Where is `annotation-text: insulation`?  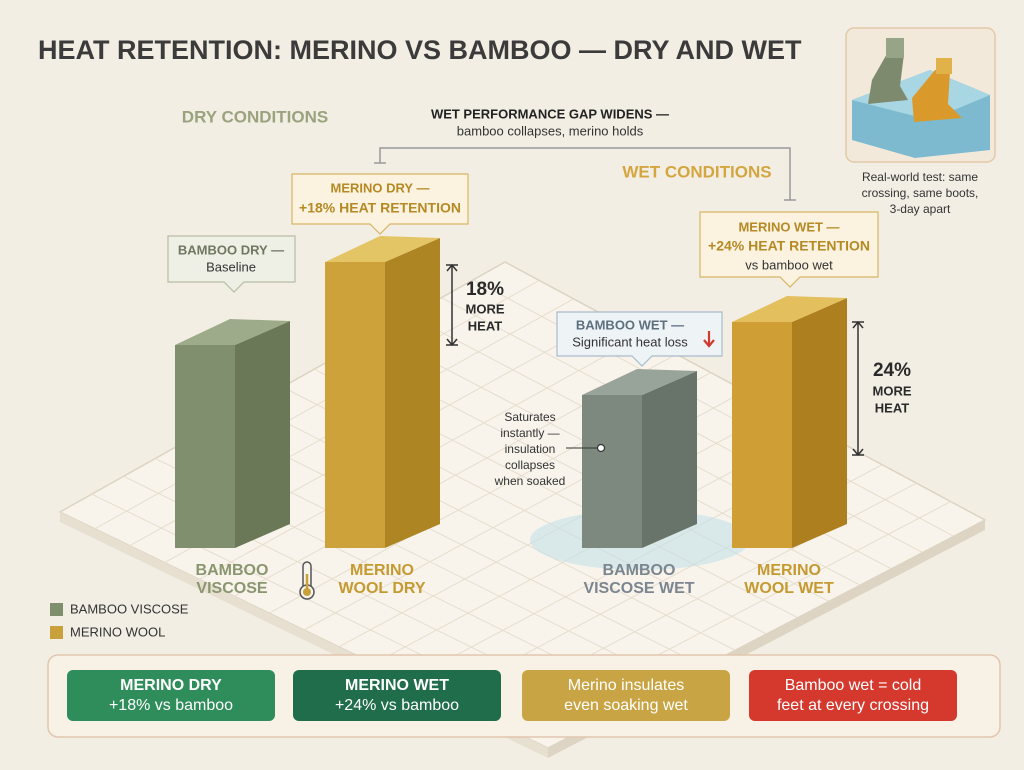
annotation-text: insulation is located at coordinates (530, 449).